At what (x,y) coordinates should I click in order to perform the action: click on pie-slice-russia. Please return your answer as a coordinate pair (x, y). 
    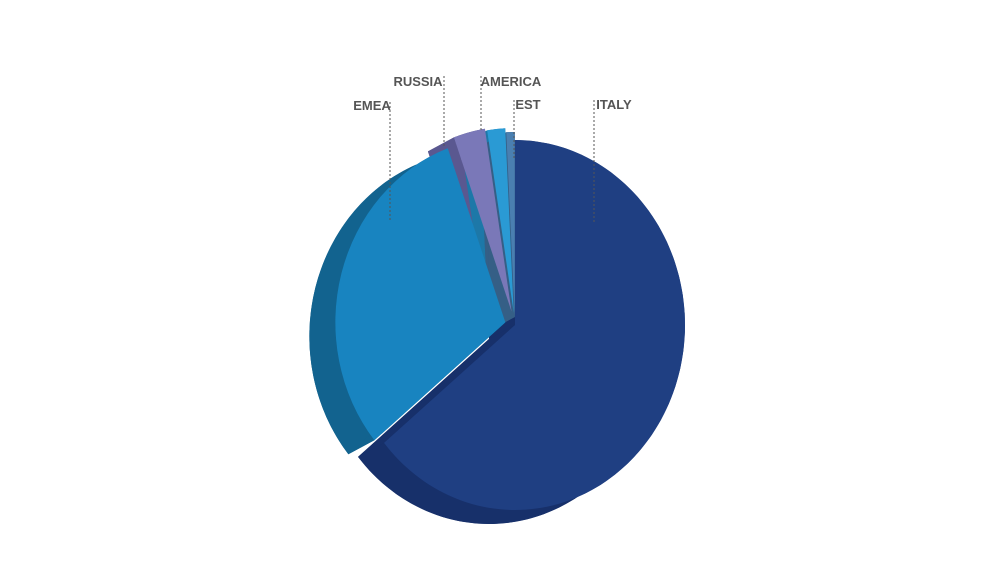
    Looking at the image, I should click on (482, 220).